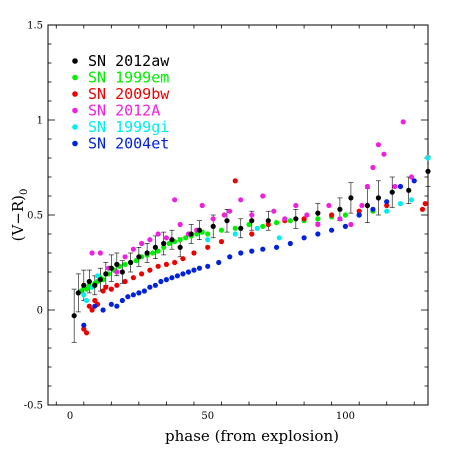  Describe the element at coordinates (75, 94) in the screenshot. I see `legend-marker-sn-2009bw` at that location.